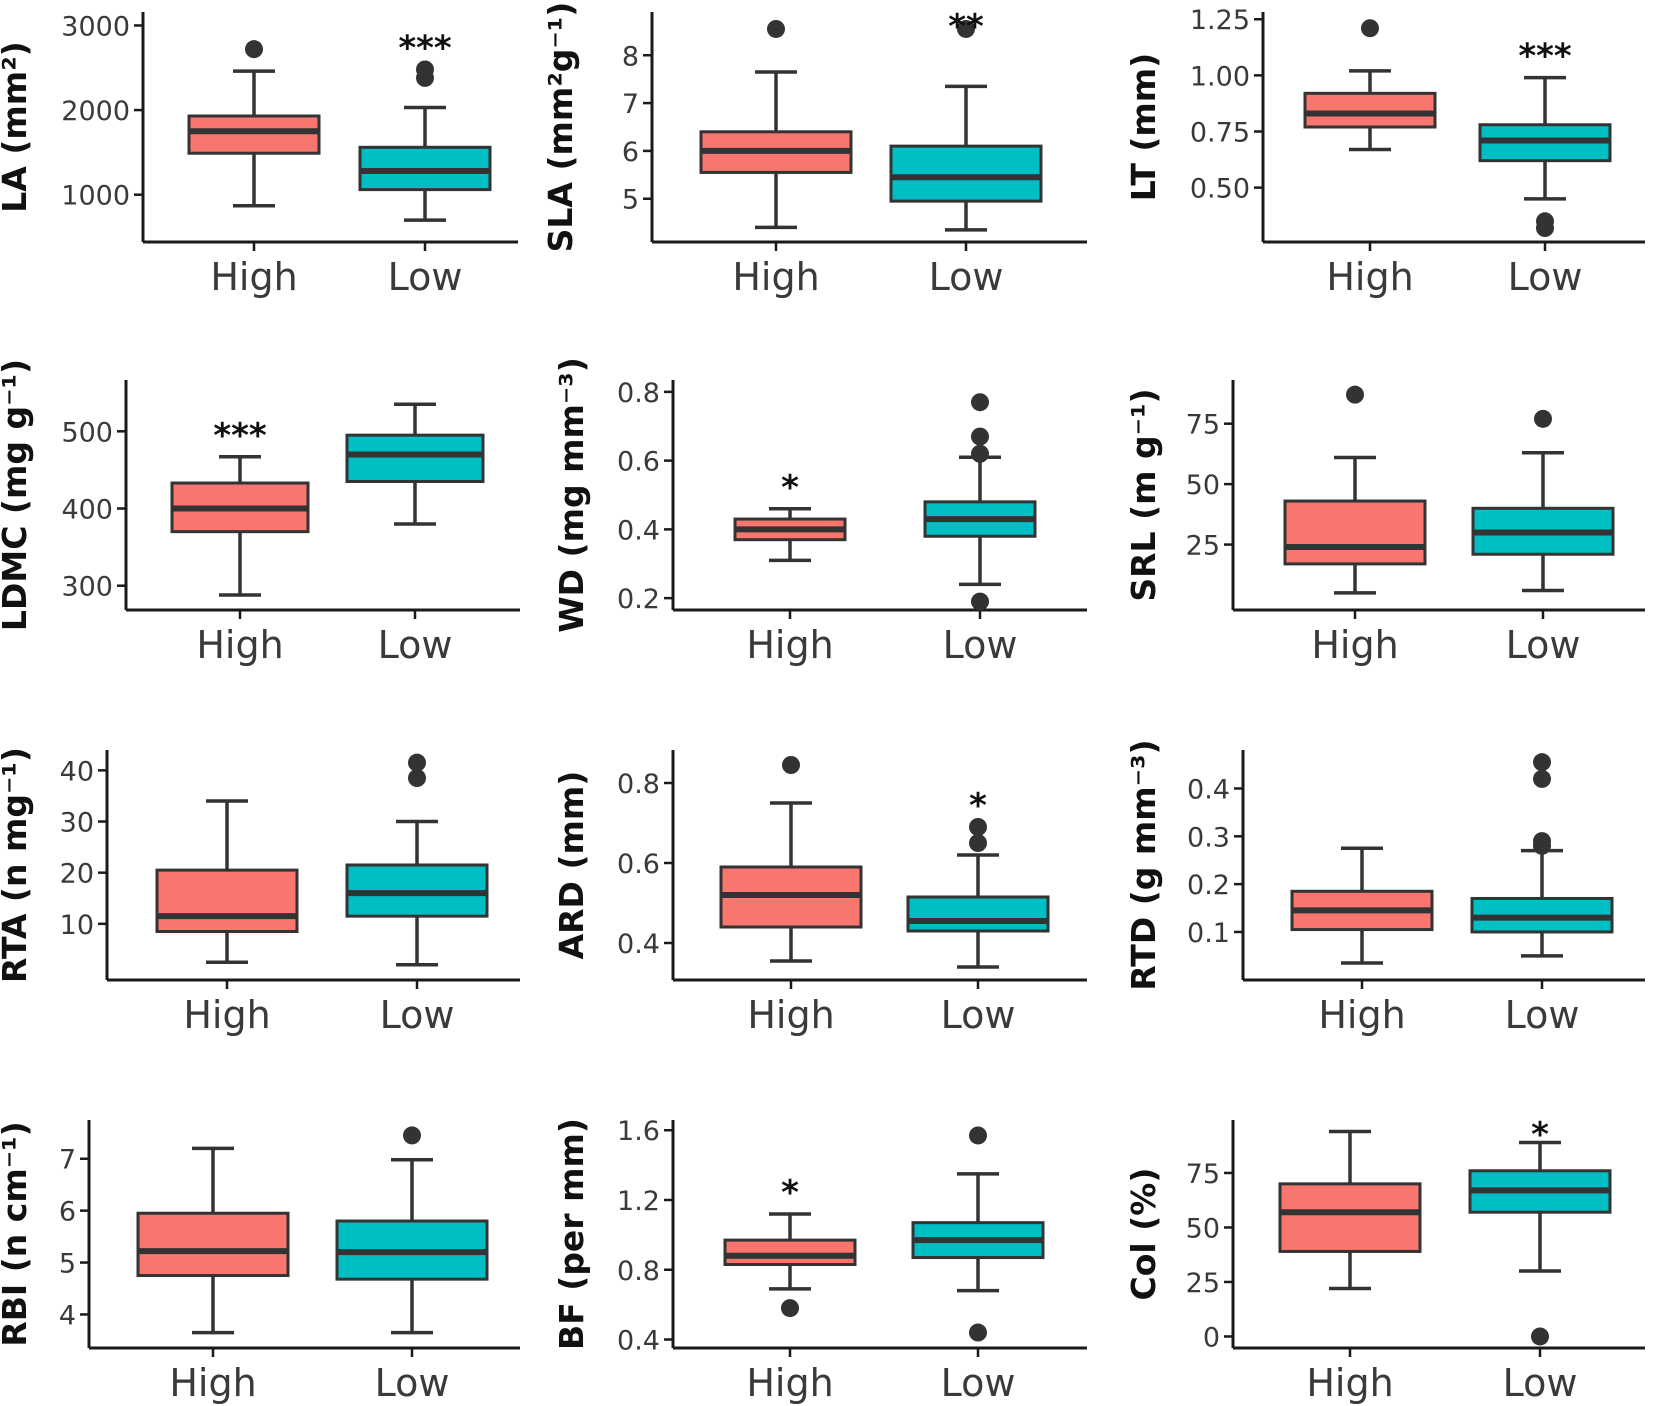 This screenshot has width=1654, height=1406. Describe the element at coordinates (67, 1315) in the screenshot. I see `y-tick-label: 4` at that location.